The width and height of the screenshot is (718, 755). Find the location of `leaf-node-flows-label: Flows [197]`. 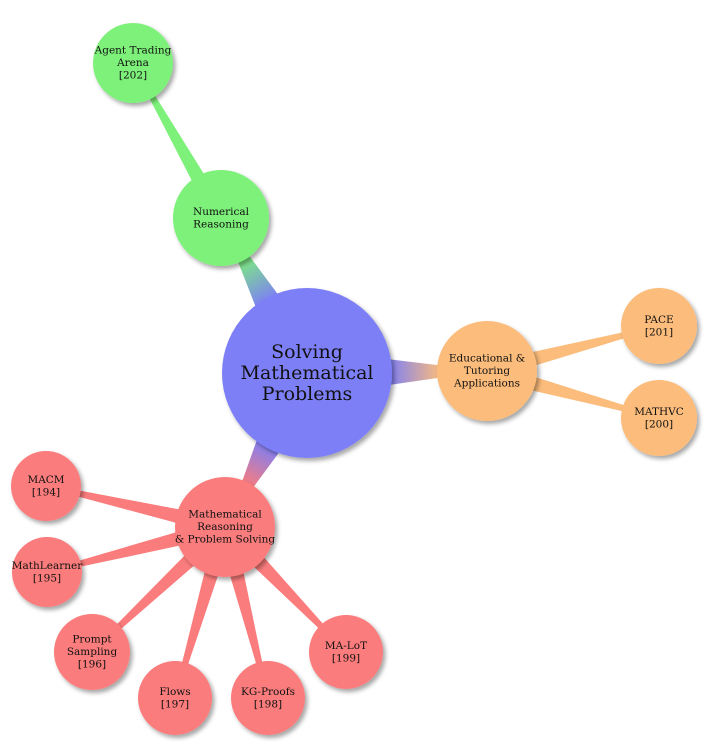

leaf-node-flows-label: Flows [197] is located at coordinates (174, 698).